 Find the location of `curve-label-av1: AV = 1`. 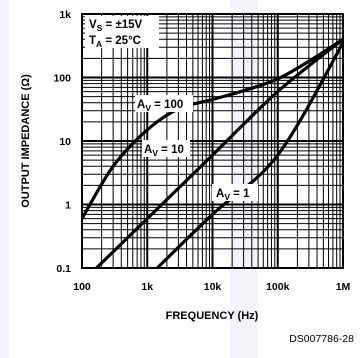

curve-label-av1: AV = 1 is located at coordinates (233, 195).